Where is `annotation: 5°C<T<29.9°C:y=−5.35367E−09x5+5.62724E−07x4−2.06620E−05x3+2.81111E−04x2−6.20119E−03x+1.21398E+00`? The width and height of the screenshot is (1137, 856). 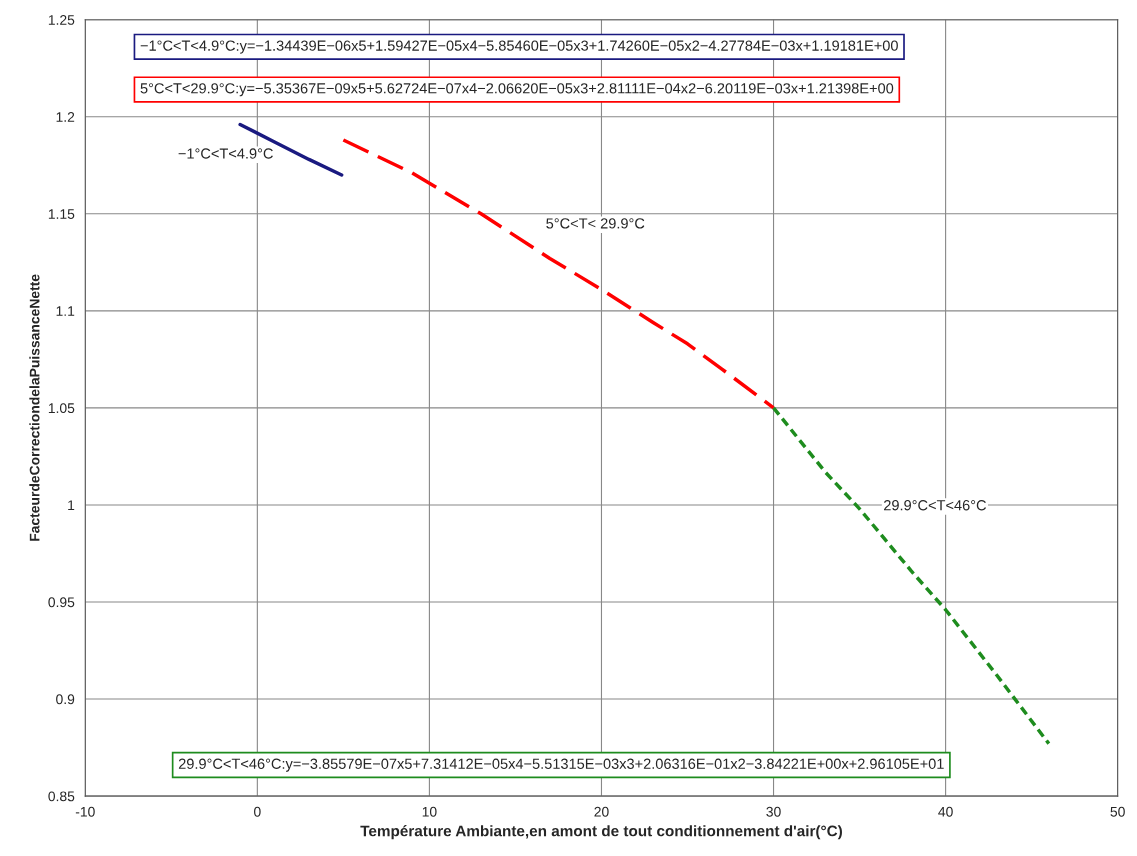
annotation: 5°C<T<29.9°C:y=−5.35367E−09x5+5.62724E−07x4−2.06620E−05x3+2.81111E−04x2−6.20119E−03x+1.21398E+00 is located at coordinates (517, 90).